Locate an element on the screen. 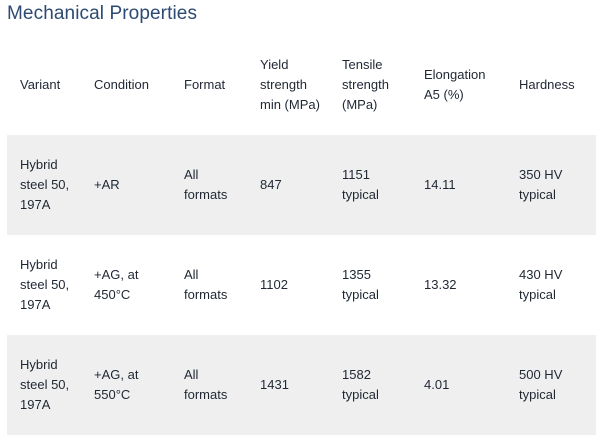 The width and height of the screenshot is (600, 445). cell-yield-strength: 1431 is located at coordinates (288, 385).